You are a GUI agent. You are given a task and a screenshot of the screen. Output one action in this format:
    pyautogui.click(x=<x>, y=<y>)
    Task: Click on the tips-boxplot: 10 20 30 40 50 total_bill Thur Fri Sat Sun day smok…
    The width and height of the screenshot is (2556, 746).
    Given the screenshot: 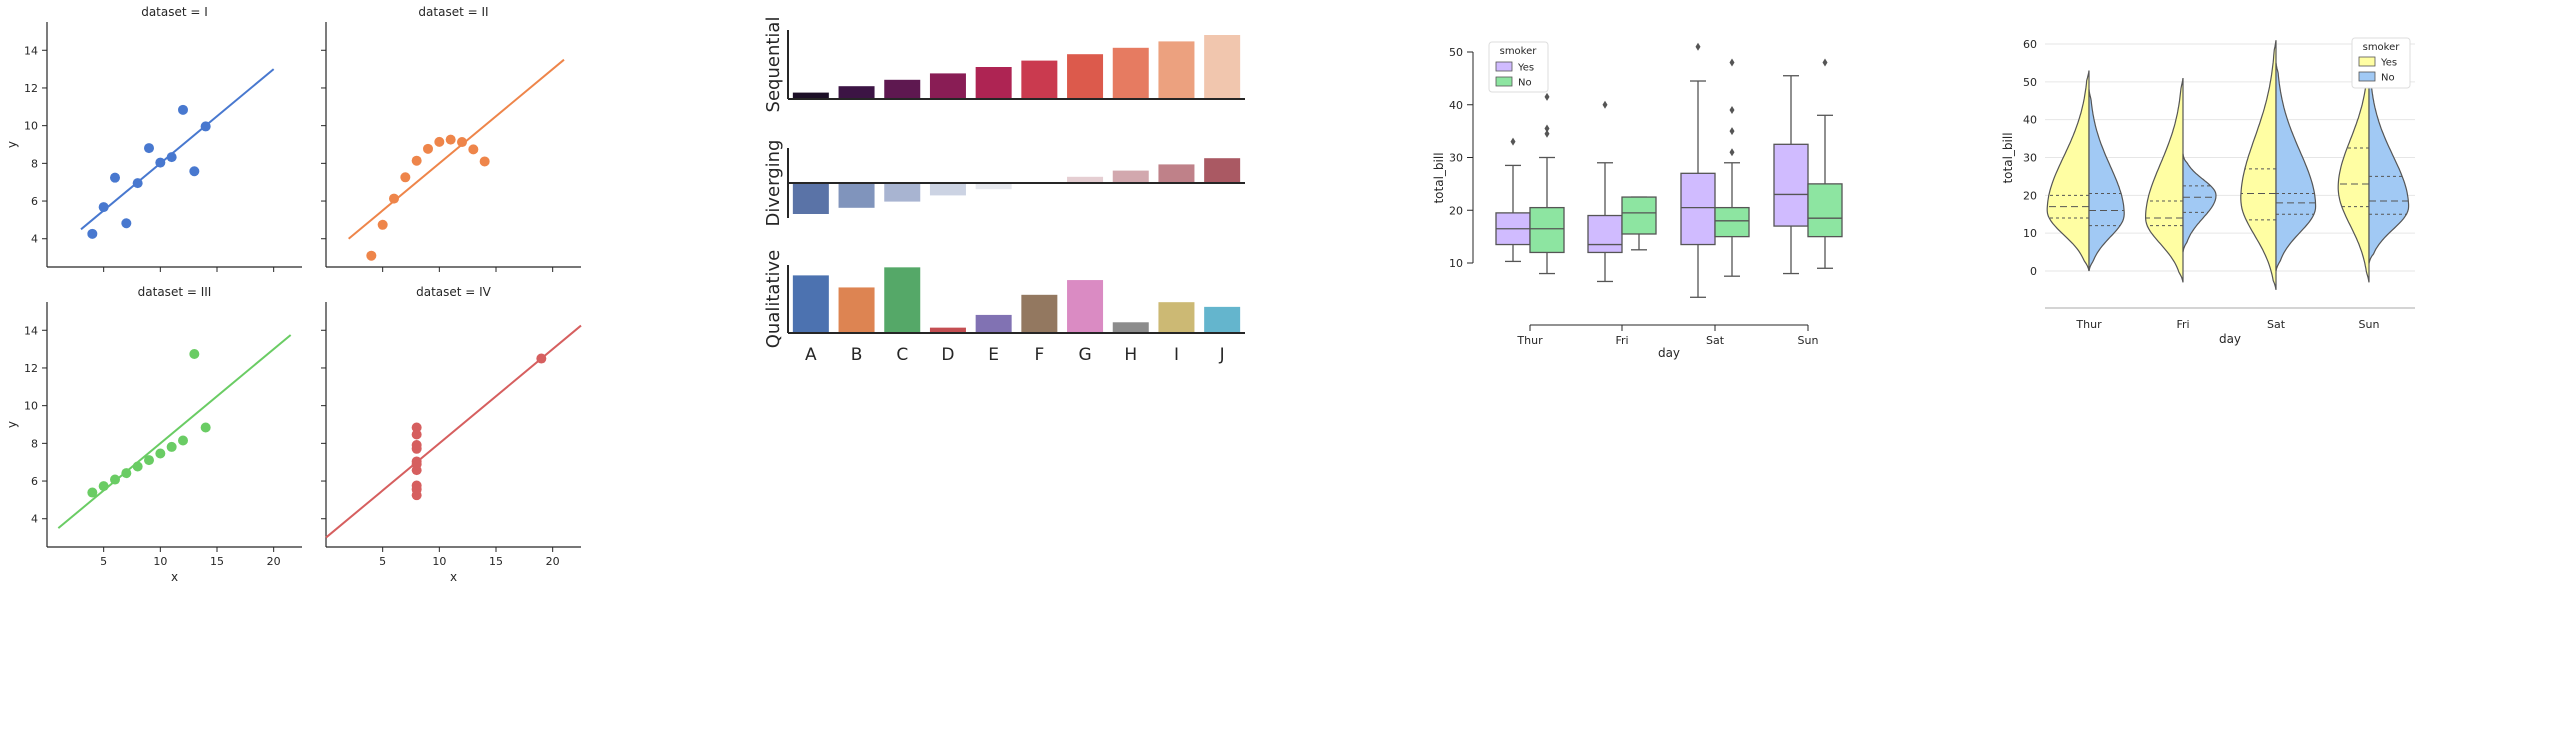 What is the action you would take?
    pyautogui.click(x=1637, y=200)
    